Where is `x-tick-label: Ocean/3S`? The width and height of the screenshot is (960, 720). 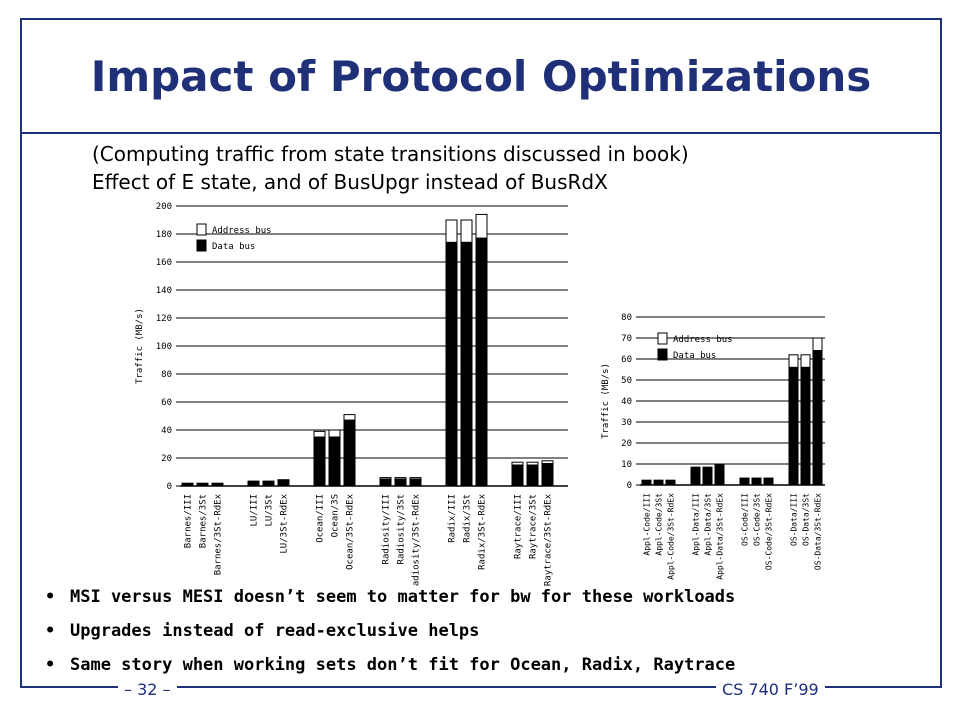 x-tick-label: Ocean/3S is located at coordinates (336, 515).